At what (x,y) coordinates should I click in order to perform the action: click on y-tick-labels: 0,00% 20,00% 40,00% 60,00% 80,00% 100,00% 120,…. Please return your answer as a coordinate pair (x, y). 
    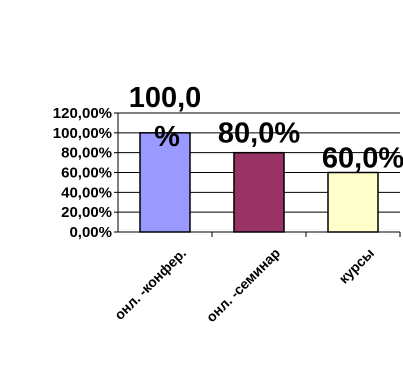
    Looking at the image, I should click on (82, 173).